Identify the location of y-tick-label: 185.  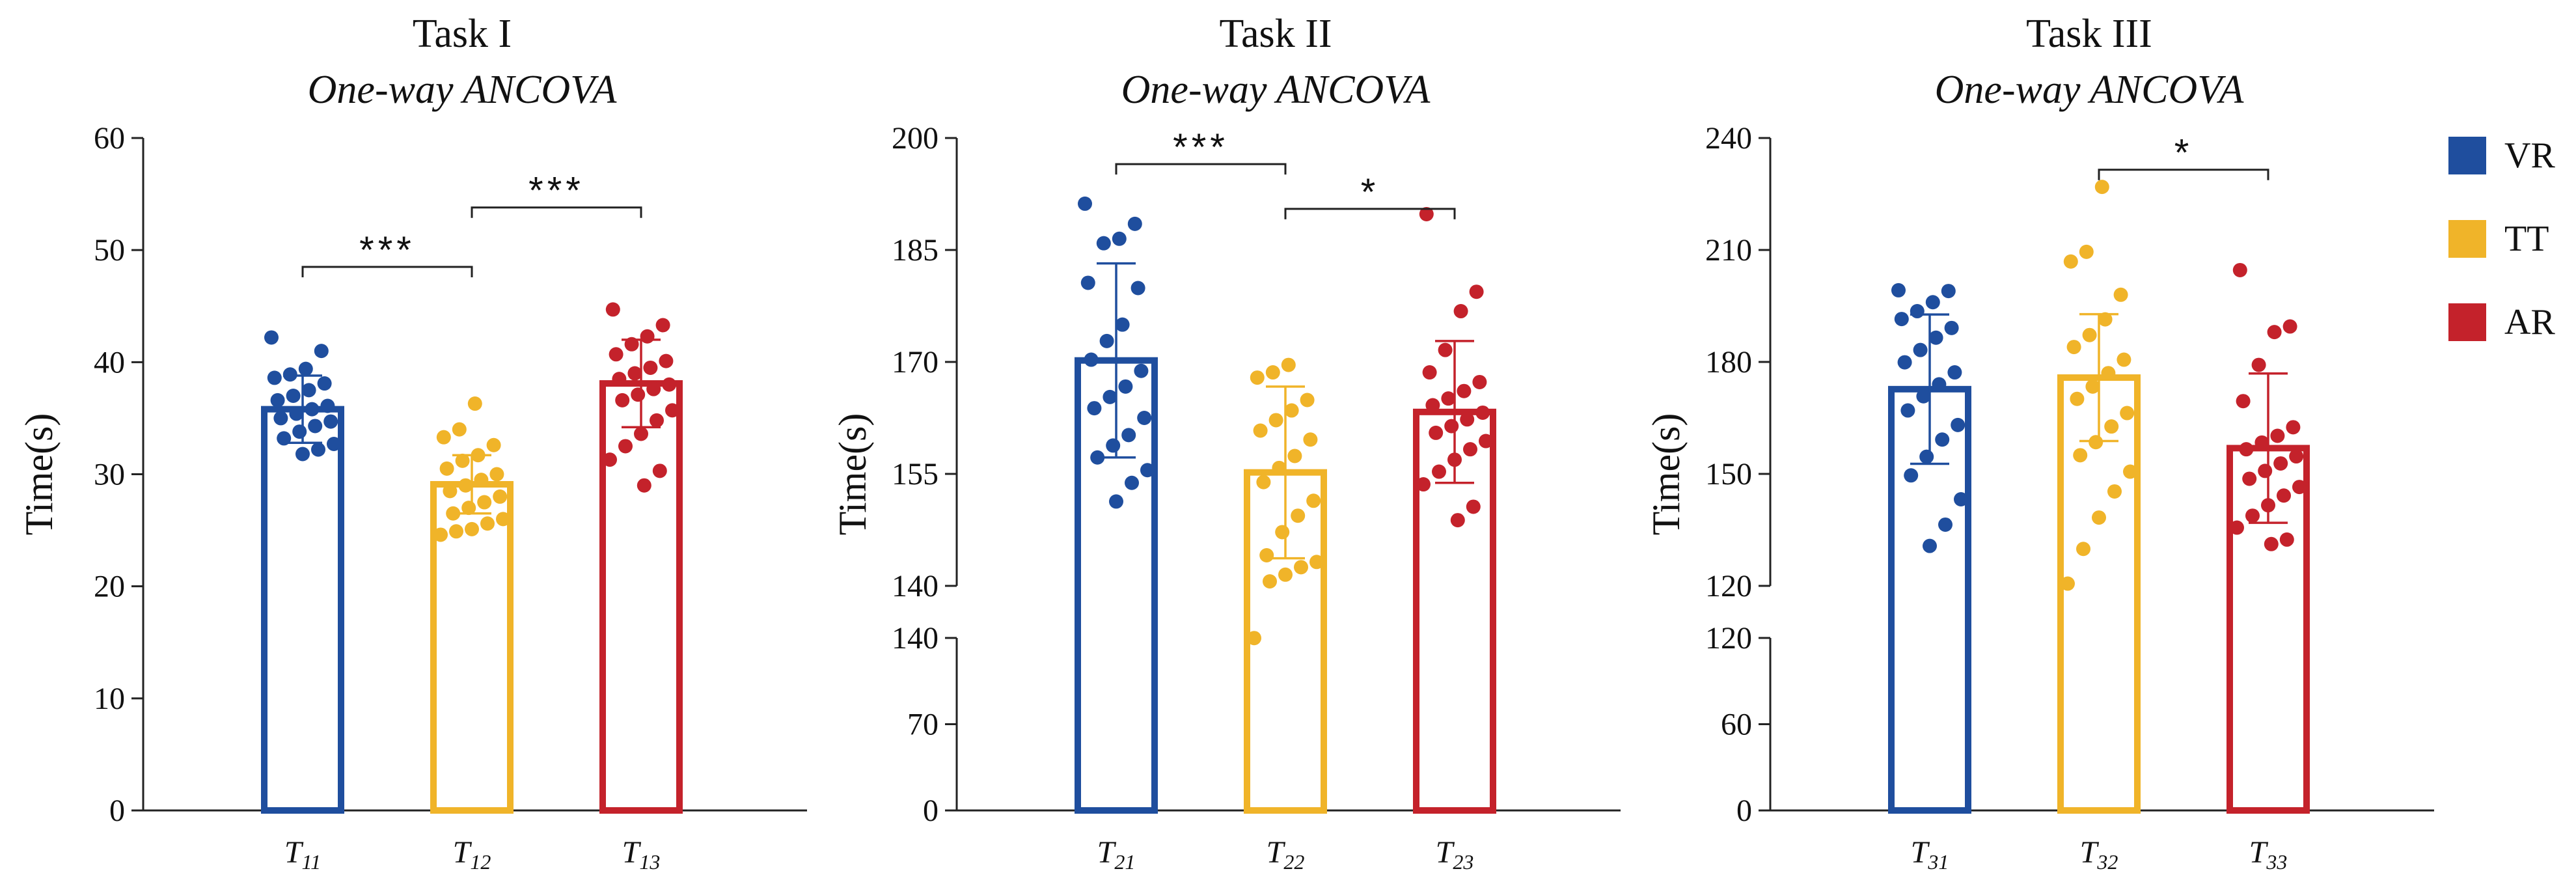
(916, 251).